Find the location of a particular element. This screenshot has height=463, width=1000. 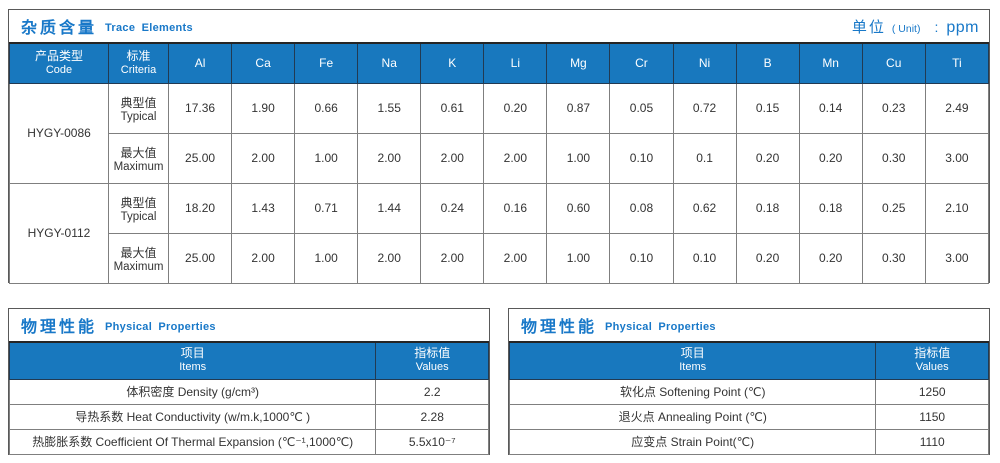

physical-left-header-row: 项目 Items 指标值 Values is located at coordinates (248, 360).